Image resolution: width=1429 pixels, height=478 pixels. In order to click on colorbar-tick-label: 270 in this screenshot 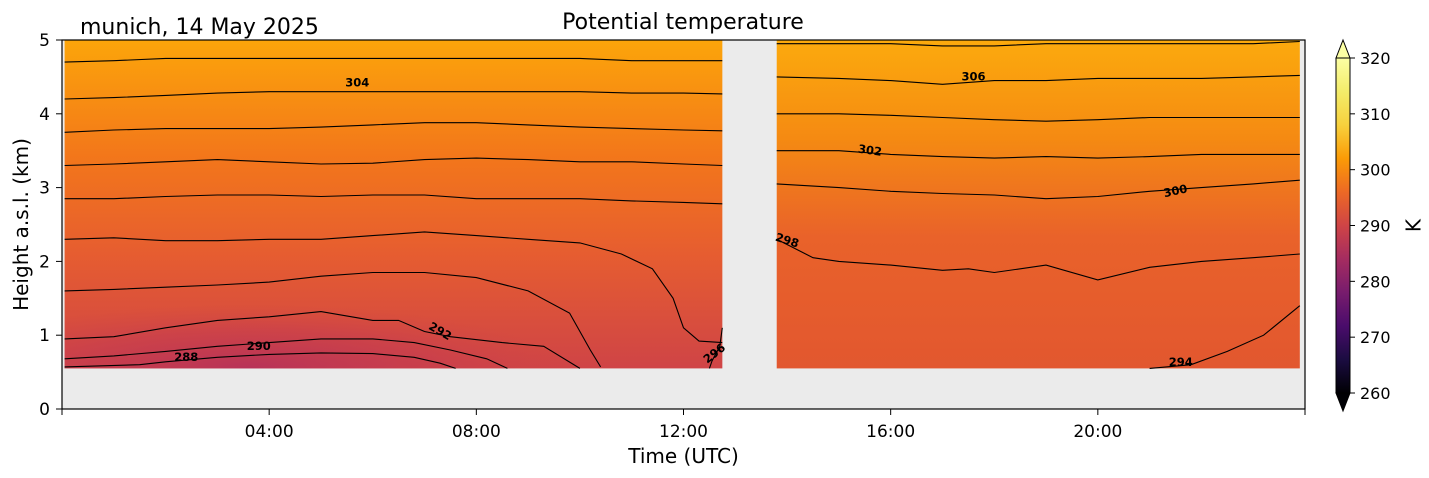, I will do `click(1375, 337)`.